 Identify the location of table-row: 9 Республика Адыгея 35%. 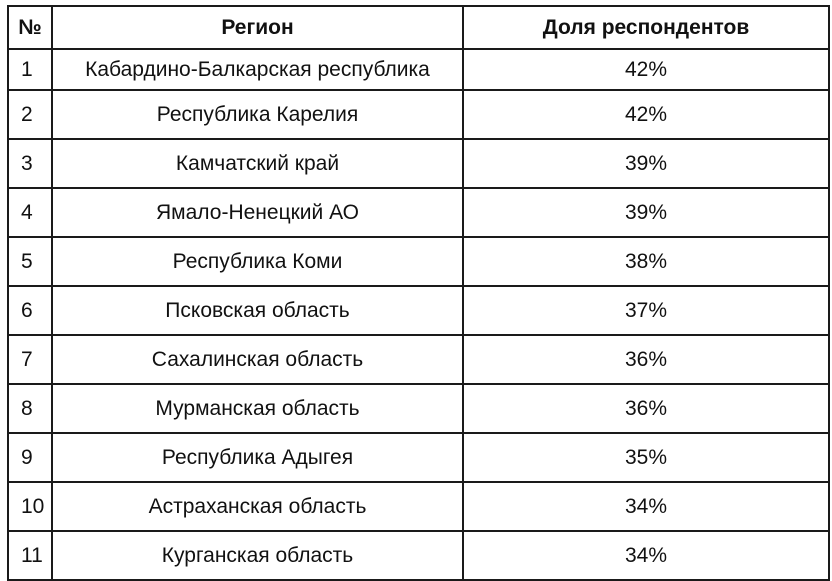
(418, 457).